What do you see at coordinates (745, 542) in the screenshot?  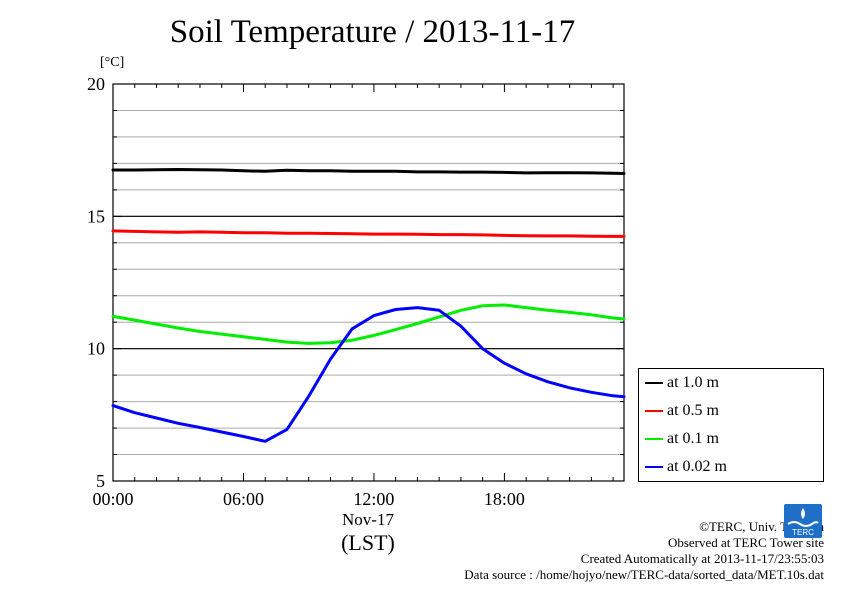 I see `observed-text: Observed at TERC Tower site` at bounding box center [745, 542].